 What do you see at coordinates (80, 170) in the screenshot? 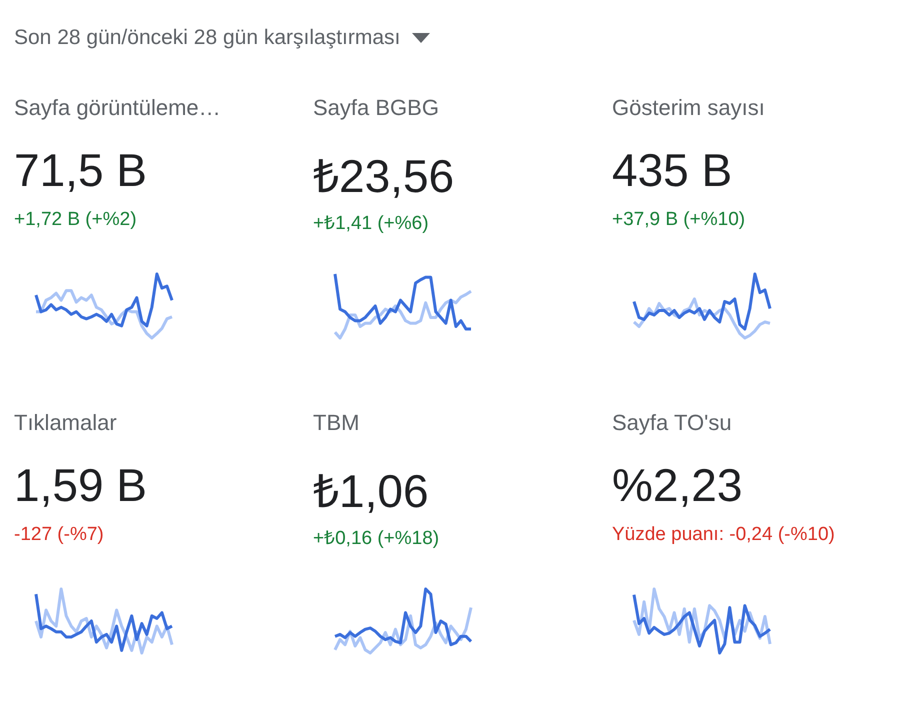
I see `chart-subtitle: 71,5 B` at bounding box center [80, 170].